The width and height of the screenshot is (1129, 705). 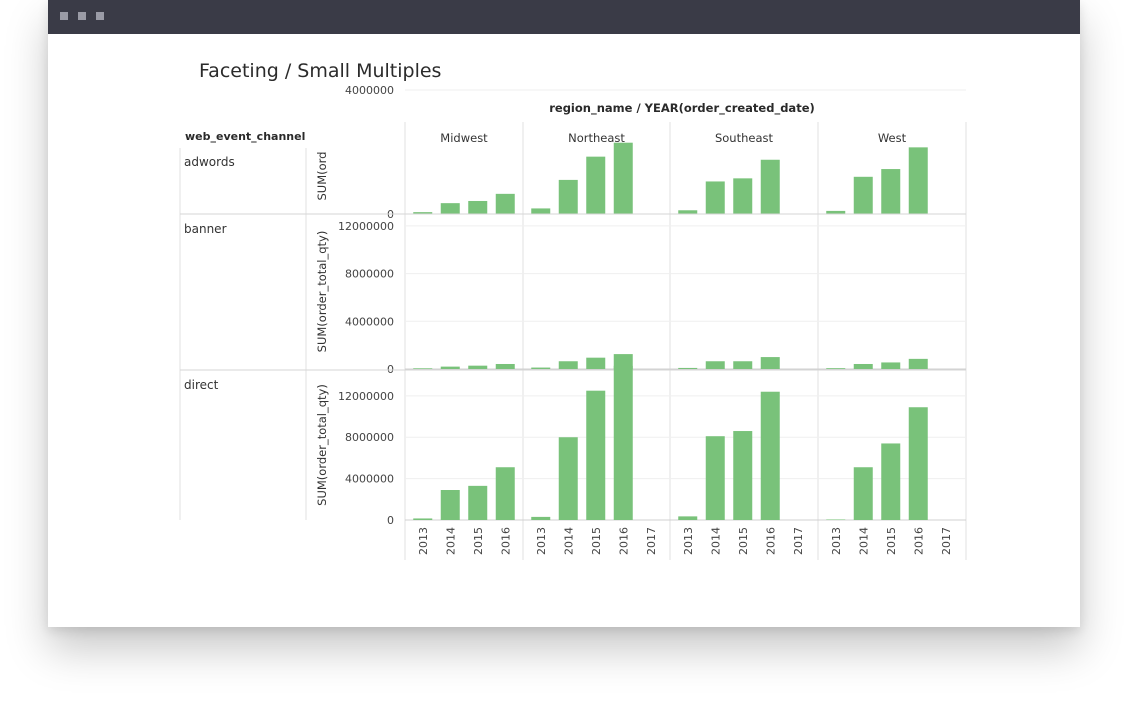 What do you see at coordinates (564, 17) in the screenshot?
I see `window-titlebar` at bounding box center [564, 17].